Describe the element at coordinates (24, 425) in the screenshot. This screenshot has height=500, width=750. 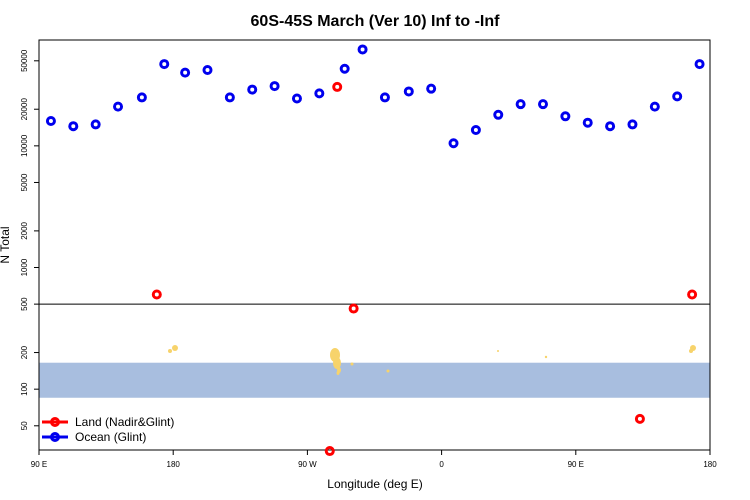
I see `y-tick-label: 50` at that location.